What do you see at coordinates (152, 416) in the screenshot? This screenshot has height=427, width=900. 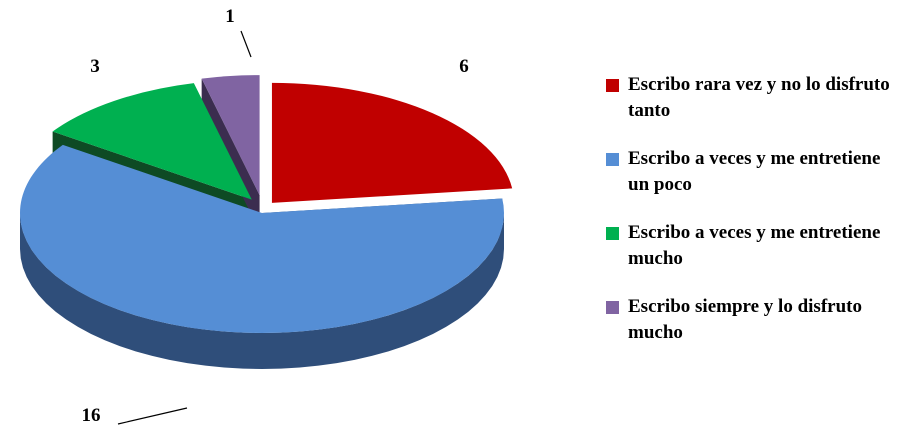 I see `leader-line-escribo-a-veces-y-me-entretiene-un-poco` at bounding box center [152, 416].